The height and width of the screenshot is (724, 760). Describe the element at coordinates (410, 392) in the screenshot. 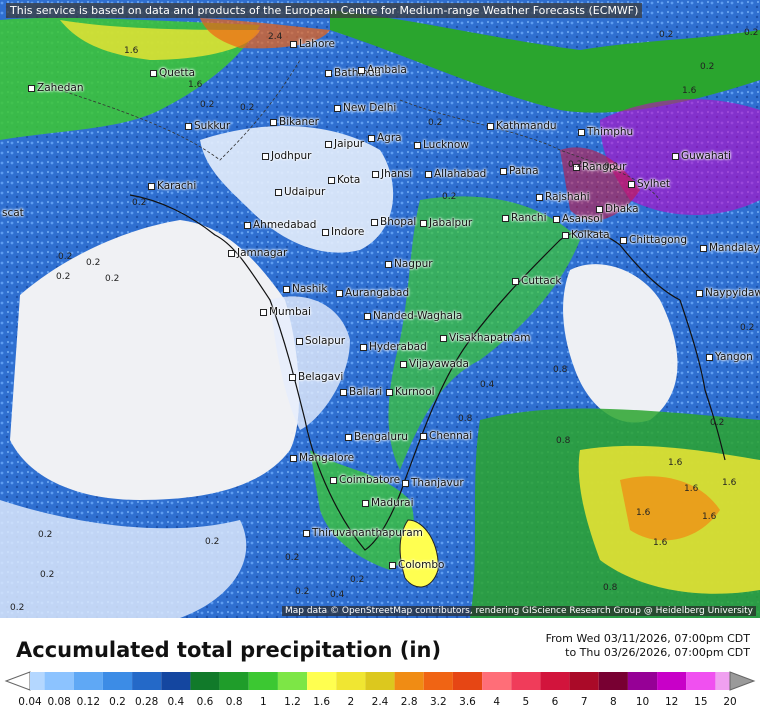

I see `city-label: Kurnool` at that location.